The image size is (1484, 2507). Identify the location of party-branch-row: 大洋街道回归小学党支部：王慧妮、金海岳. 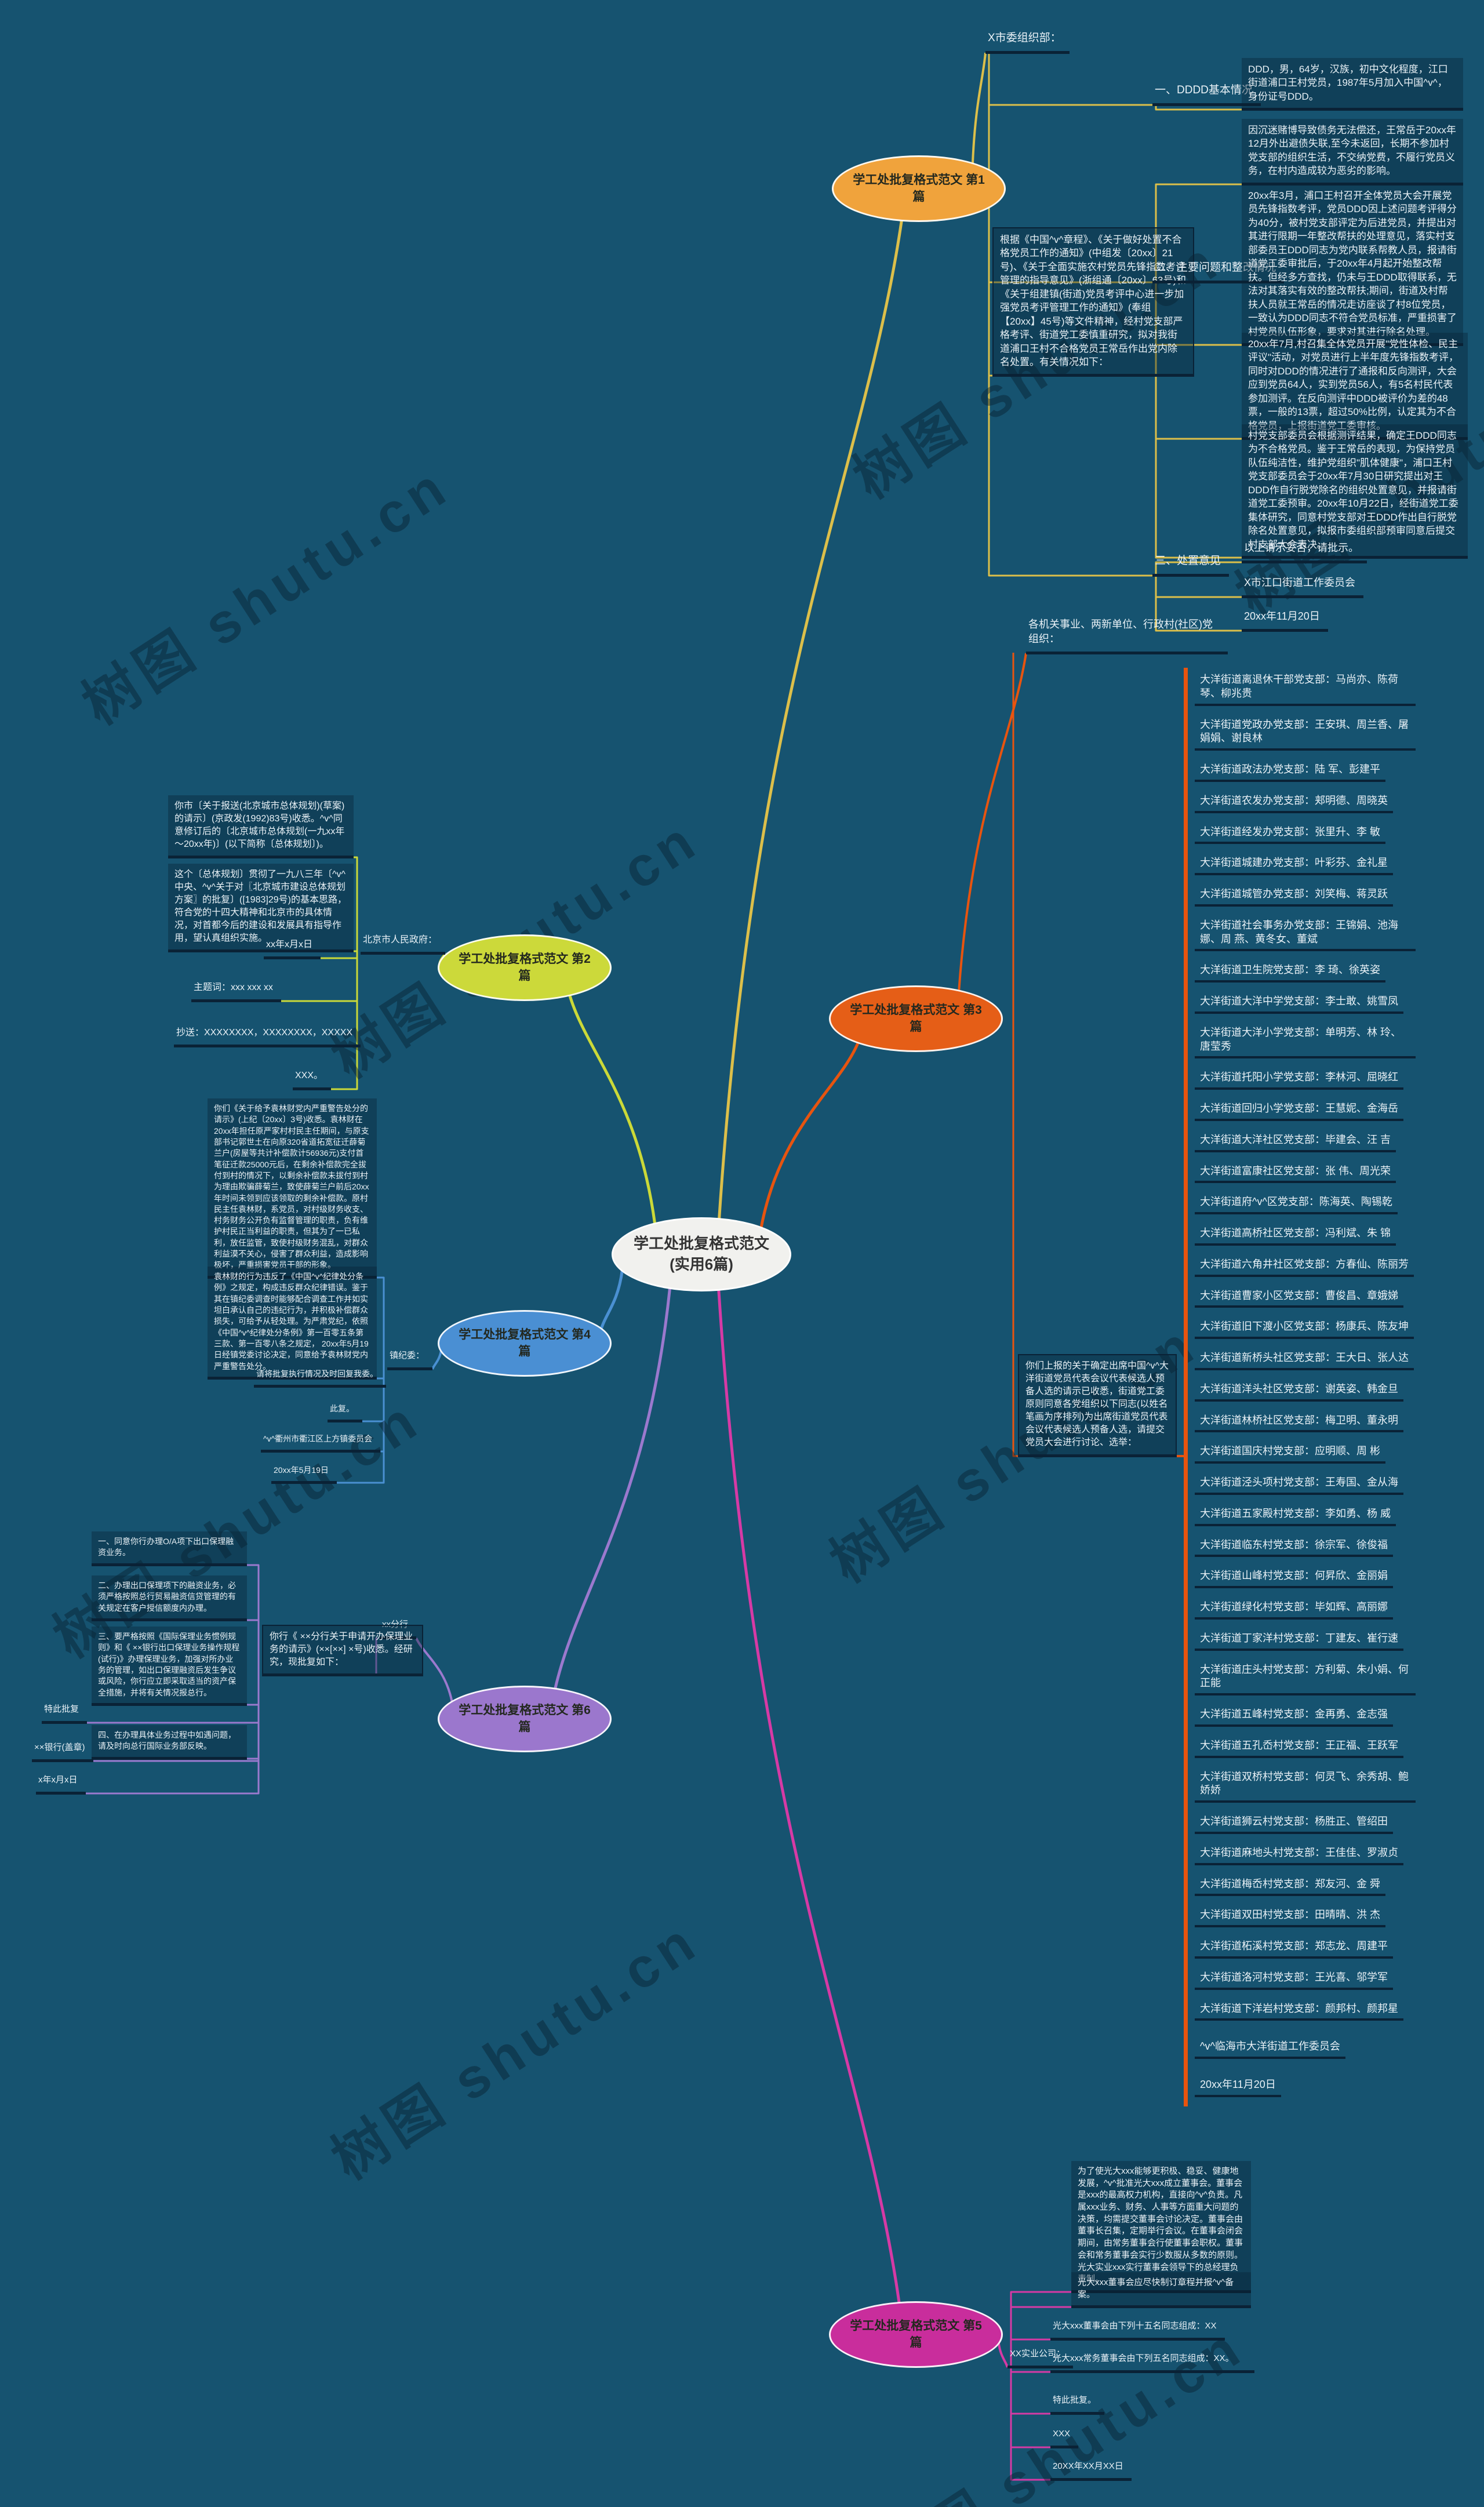
(1299, 1110).